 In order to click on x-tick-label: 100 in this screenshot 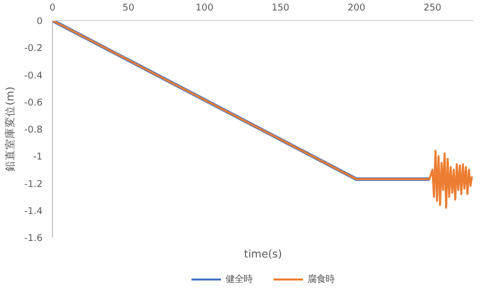, I will do `click(205, 8)`.